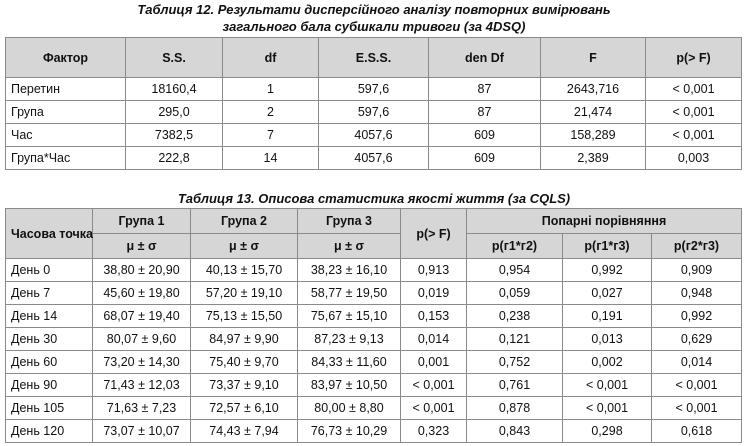 The height and width of the screenshot is (446, 748). What do you see at coordinates (593, 112) in the screenshot?
I see `table-cell: 21,474` at bounding box center [593, 112].